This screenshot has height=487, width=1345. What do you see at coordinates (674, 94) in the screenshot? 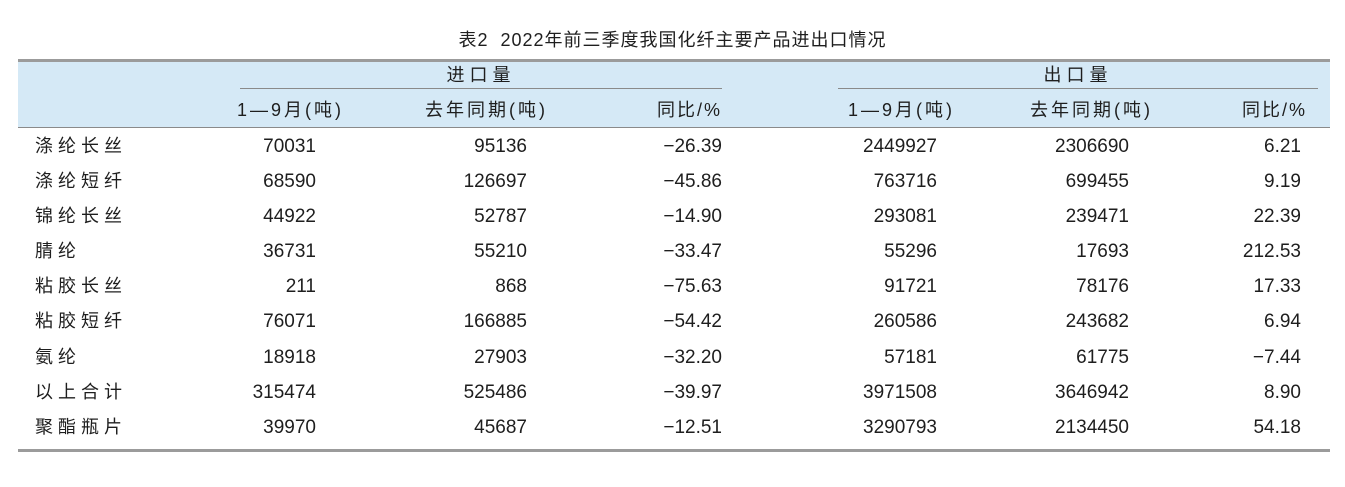
I see `header-background` at bounding box center [674, 94].